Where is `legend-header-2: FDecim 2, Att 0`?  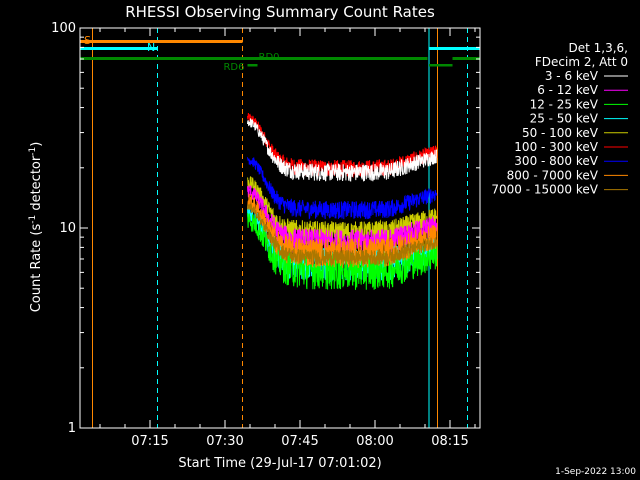 legend-header-2: FDecim 2, Att 0 is located at coordinates (581, 62).